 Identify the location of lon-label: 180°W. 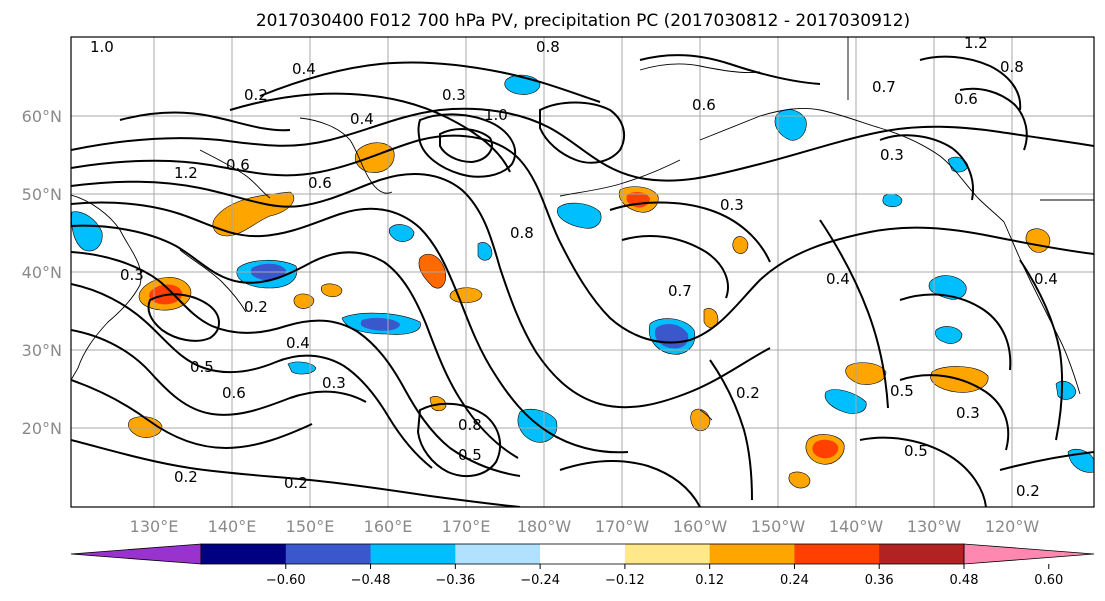
(544, 526).